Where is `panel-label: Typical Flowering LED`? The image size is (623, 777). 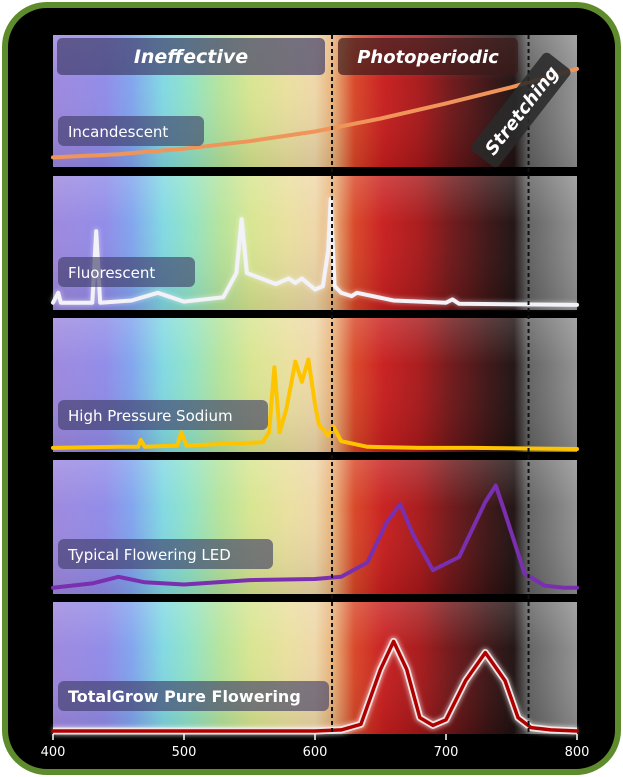
panel-label: Typical Flowering LED is located at coordinates (149, 555).